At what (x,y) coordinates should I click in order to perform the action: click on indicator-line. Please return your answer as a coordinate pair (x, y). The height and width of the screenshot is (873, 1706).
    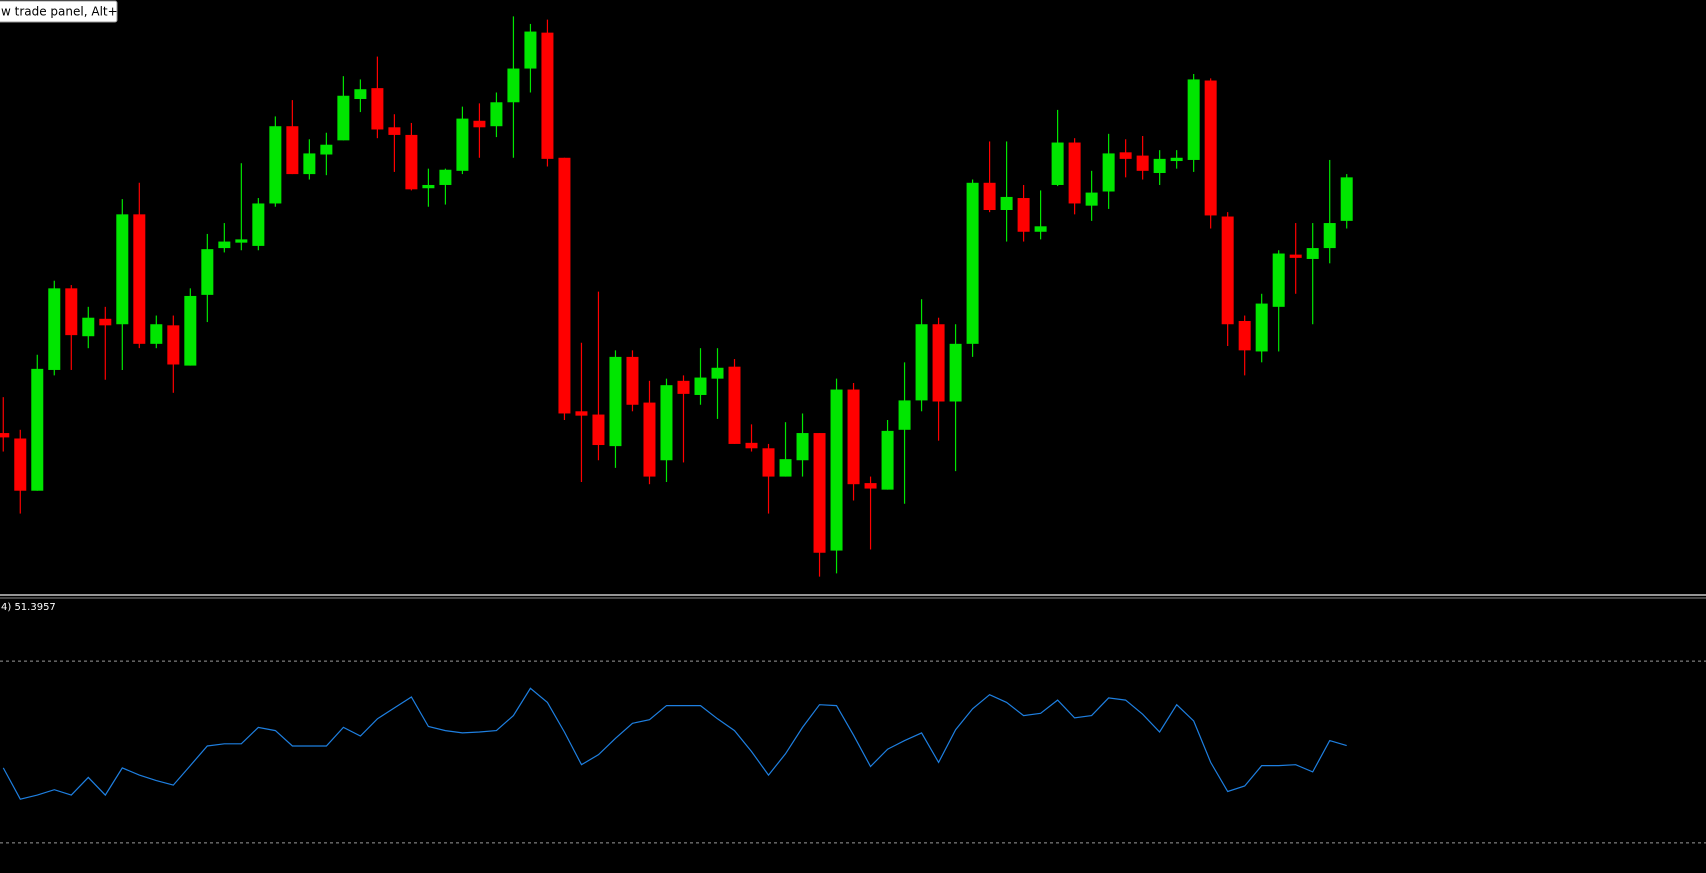
    Looking at the image, I should click on (674, 743).